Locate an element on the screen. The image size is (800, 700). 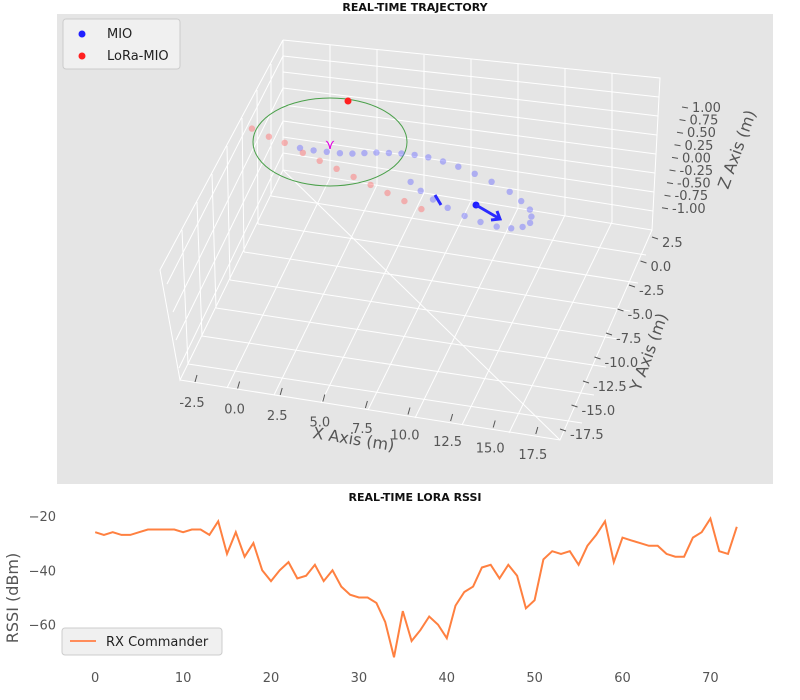
y-tick-label: -15.0 is located at coordinates (599, 411).